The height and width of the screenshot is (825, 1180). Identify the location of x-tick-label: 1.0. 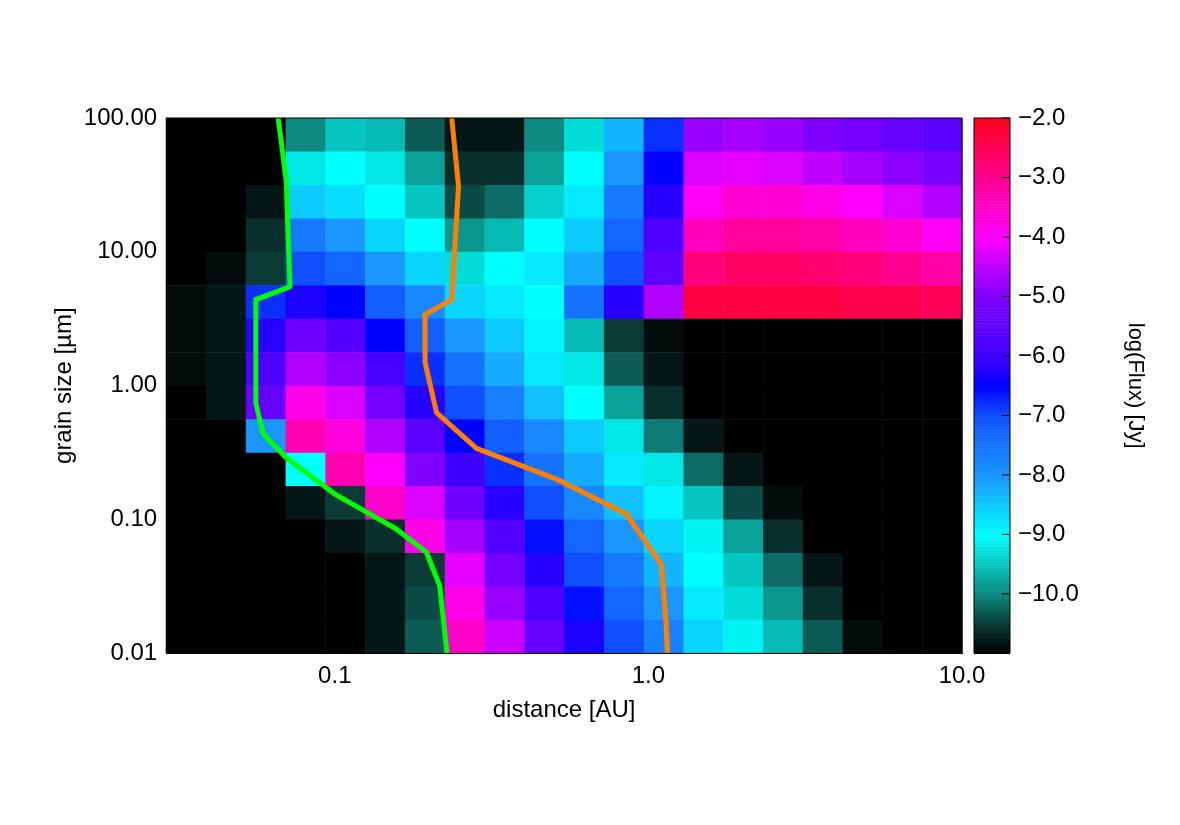
(648, 675).